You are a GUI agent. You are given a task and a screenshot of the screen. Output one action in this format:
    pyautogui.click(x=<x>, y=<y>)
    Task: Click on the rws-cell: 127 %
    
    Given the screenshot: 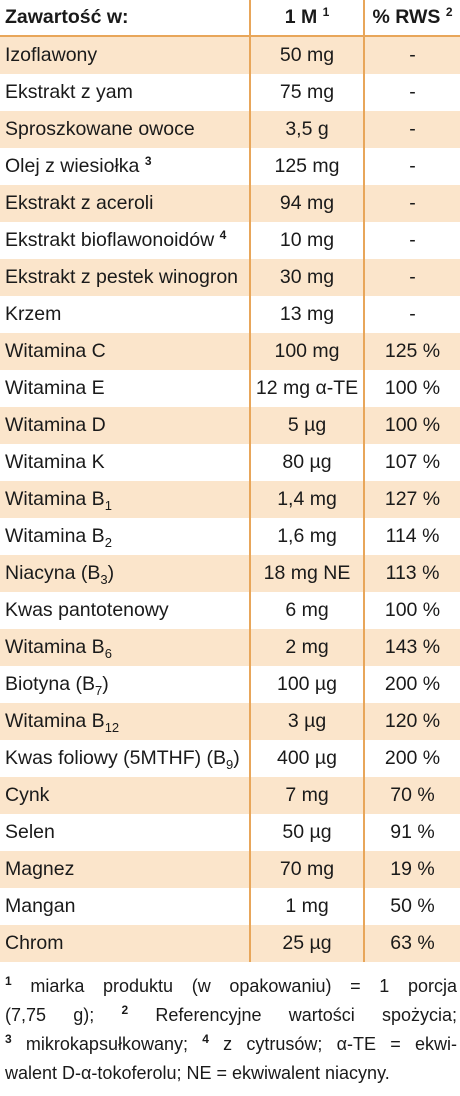 What is the action you would take?
    pyautogui.click(x=411, y=499)
    